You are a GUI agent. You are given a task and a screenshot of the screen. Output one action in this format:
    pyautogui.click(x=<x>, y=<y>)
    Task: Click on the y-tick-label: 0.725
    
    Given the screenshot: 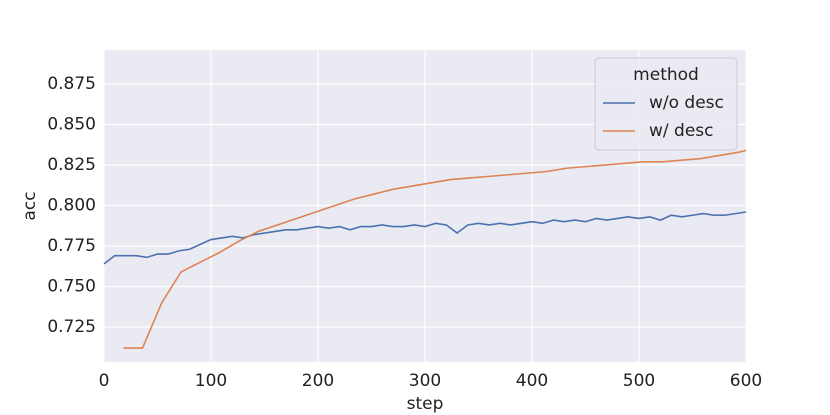 What is the action you would take?
    pyautogui.click(x=71, y=327)
    